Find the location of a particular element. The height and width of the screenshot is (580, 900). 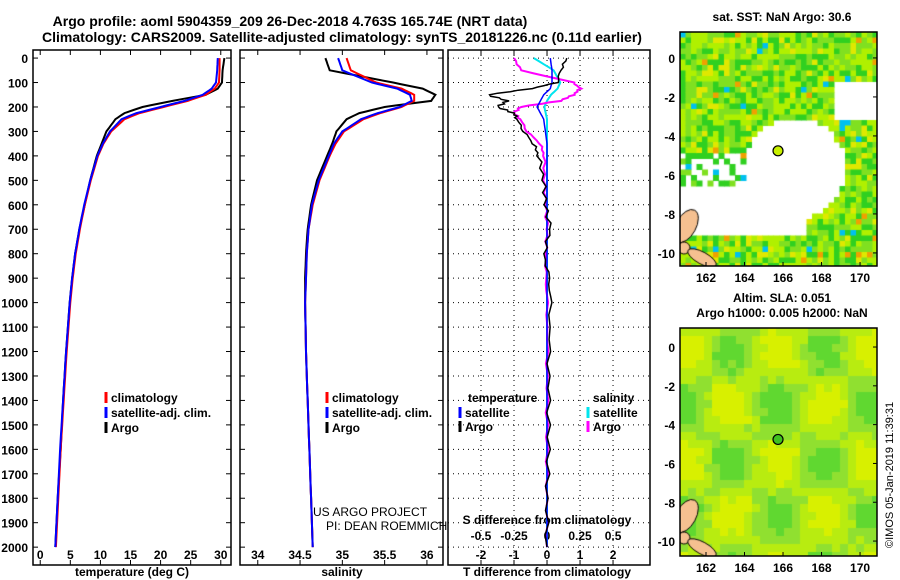

legend-t-argo-label: Argo is located at coordinates (479, 427).